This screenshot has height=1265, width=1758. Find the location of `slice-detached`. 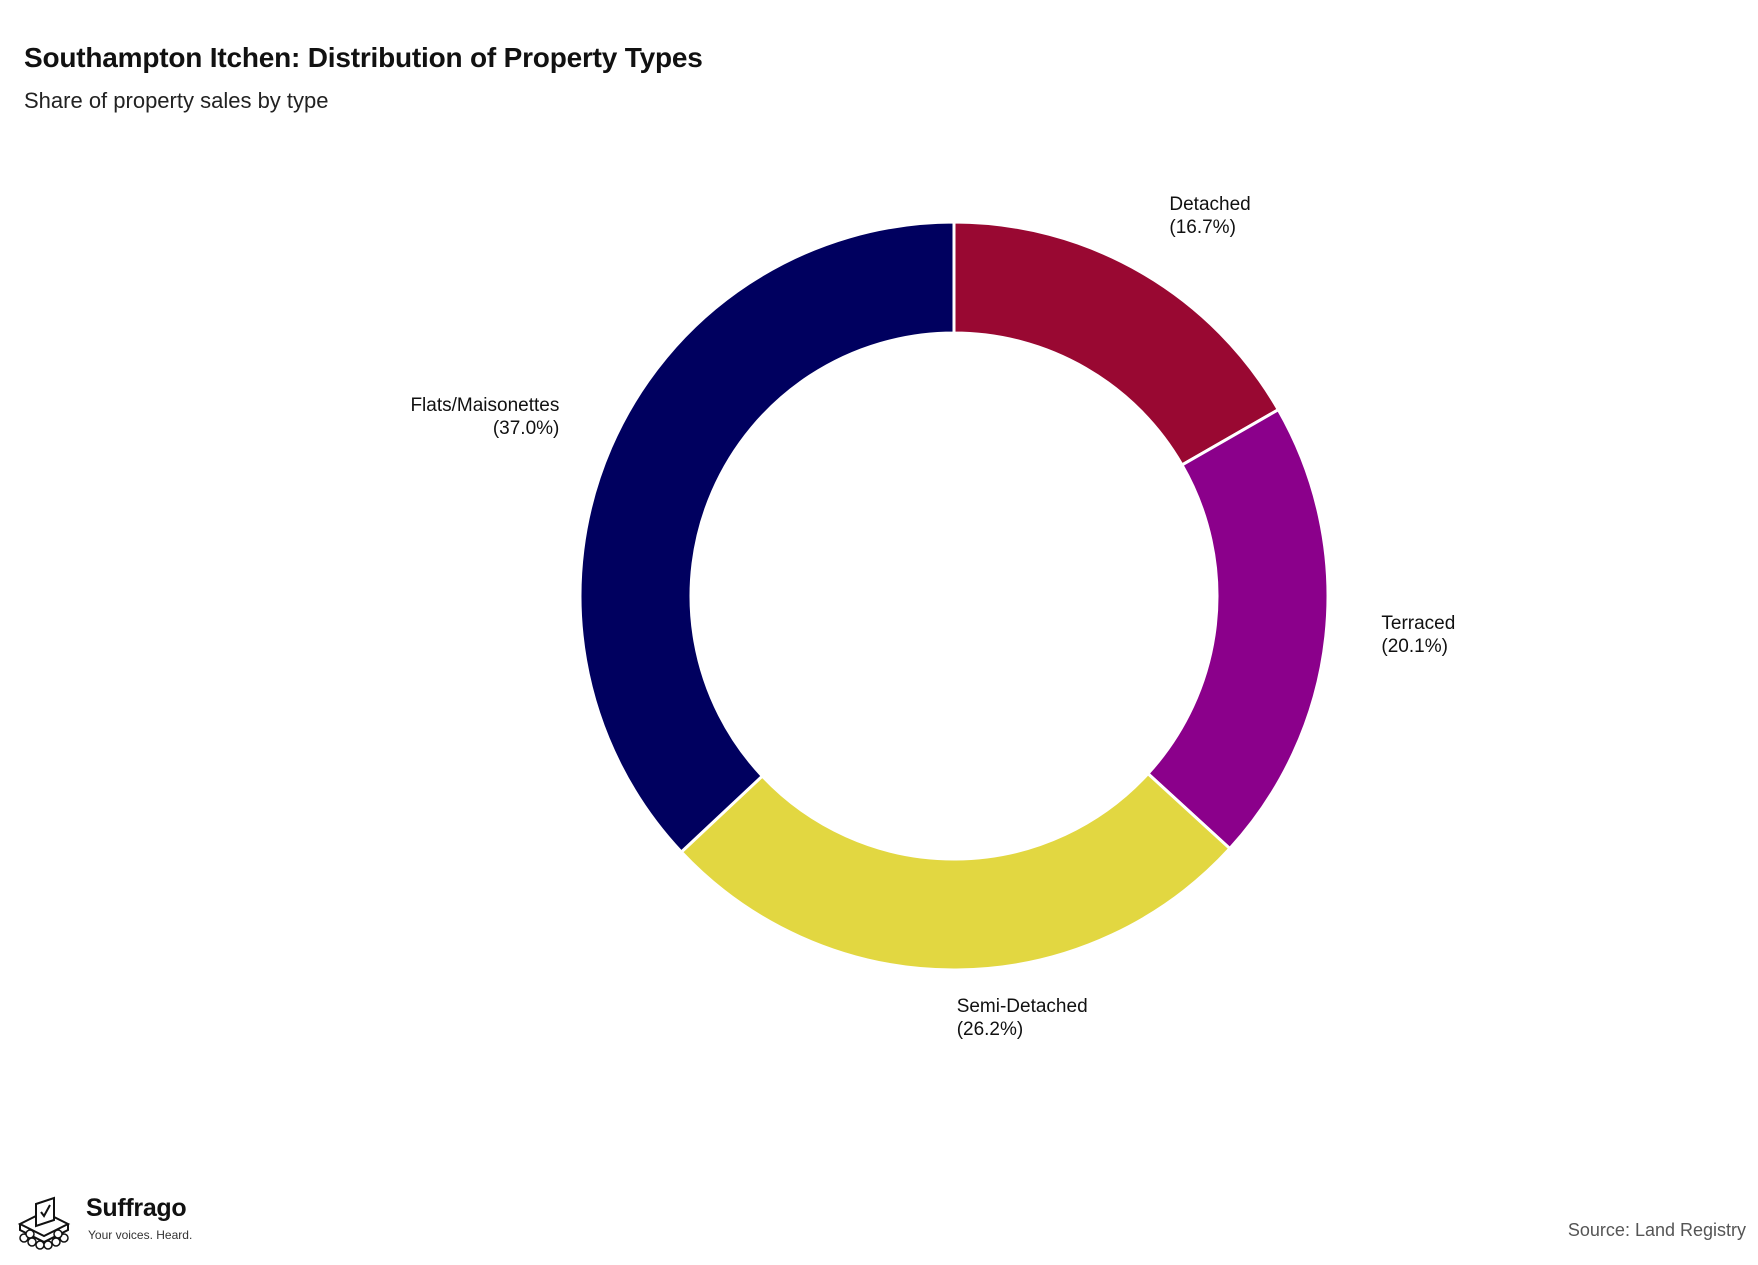

slice-detached is located at coordinates (1116, 344).